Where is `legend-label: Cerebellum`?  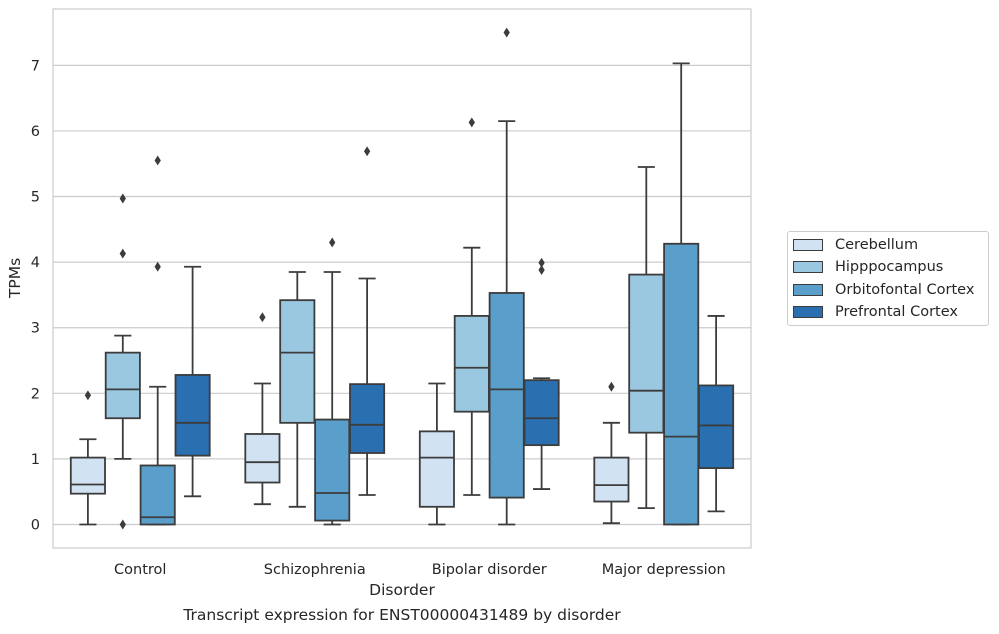 legend-label: Cerebellum is located at coordinates (877, 245).